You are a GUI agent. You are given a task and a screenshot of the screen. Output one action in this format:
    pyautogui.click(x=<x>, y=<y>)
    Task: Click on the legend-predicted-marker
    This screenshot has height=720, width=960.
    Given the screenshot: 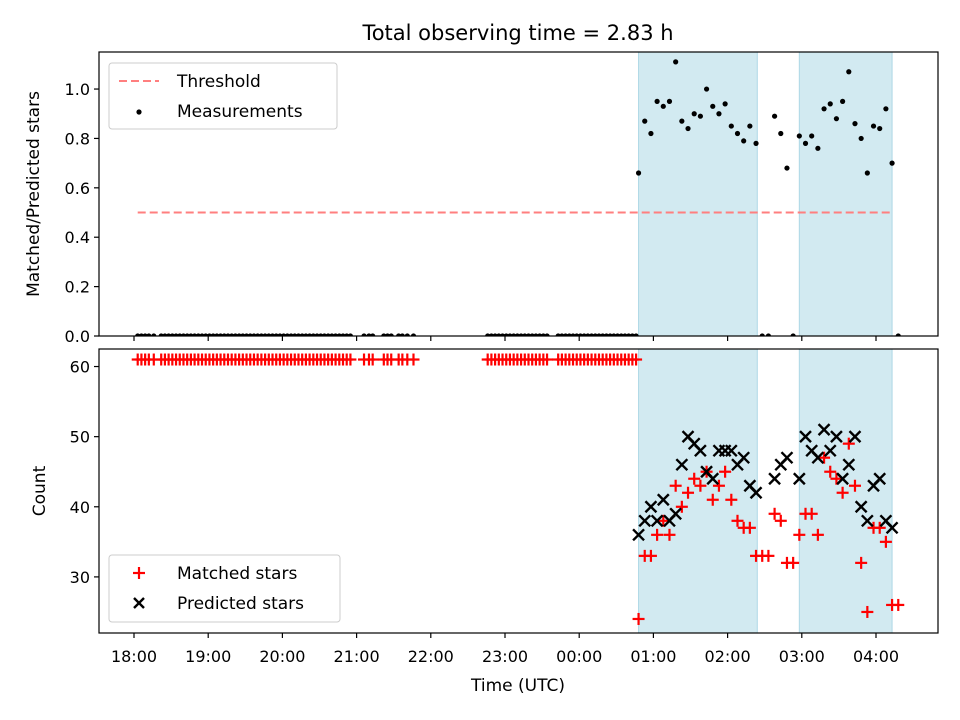 What is the action you would take?
    pyautogui.click(x=139, y=603)
    